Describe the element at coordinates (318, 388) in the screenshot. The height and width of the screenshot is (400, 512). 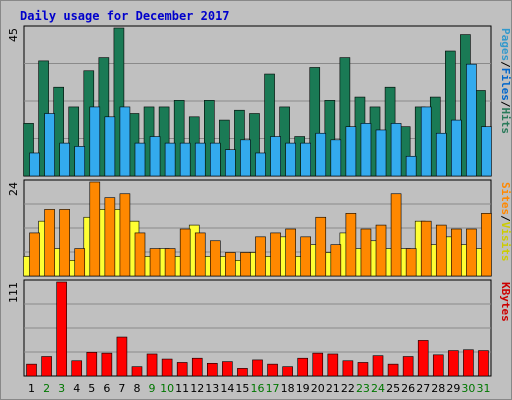
I see `x-tick-label: 20` at that location.